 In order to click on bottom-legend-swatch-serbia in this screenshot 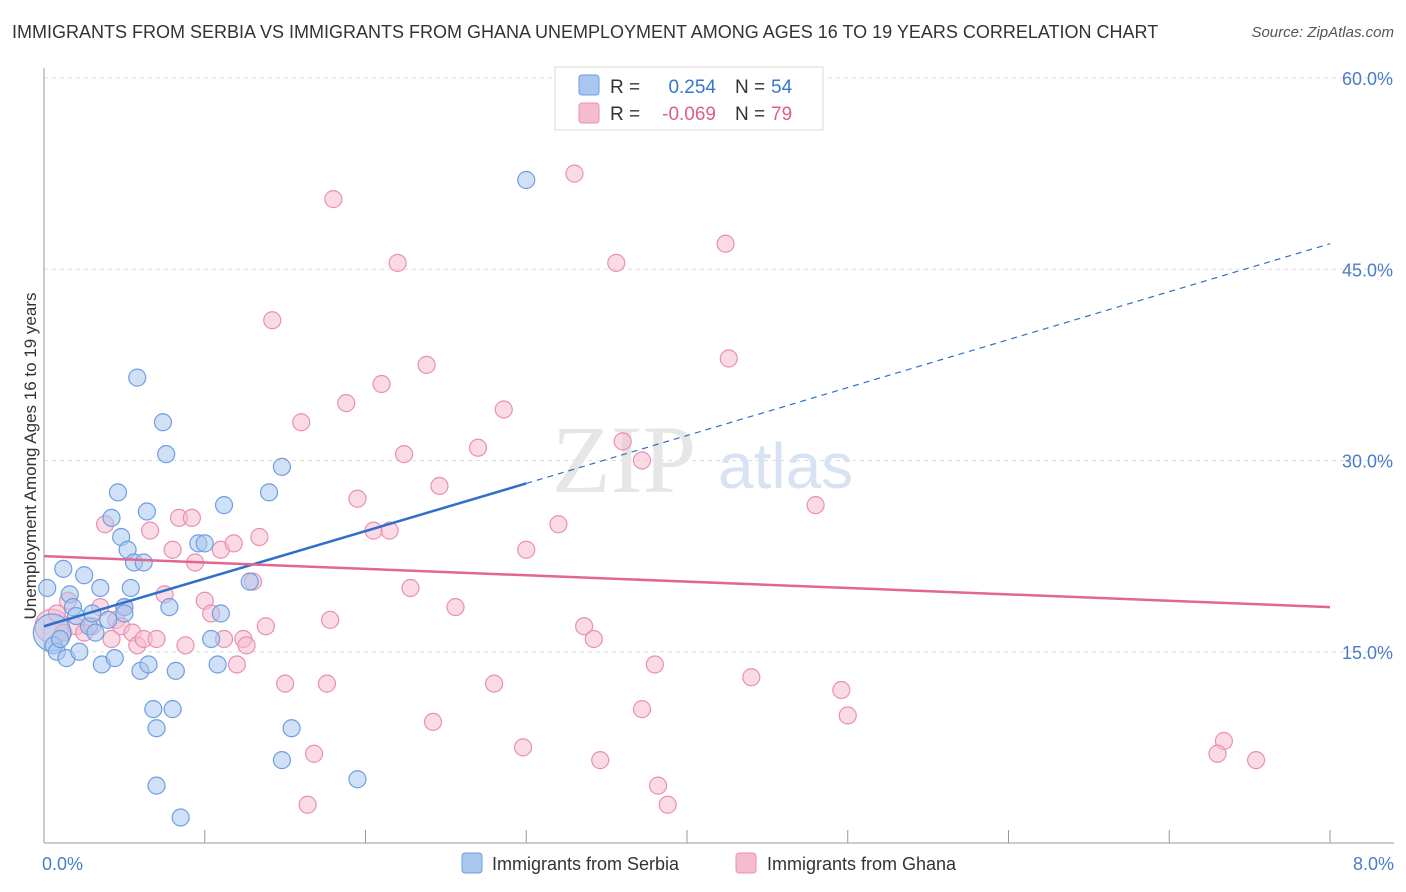, I will do `click(472, 863)`.